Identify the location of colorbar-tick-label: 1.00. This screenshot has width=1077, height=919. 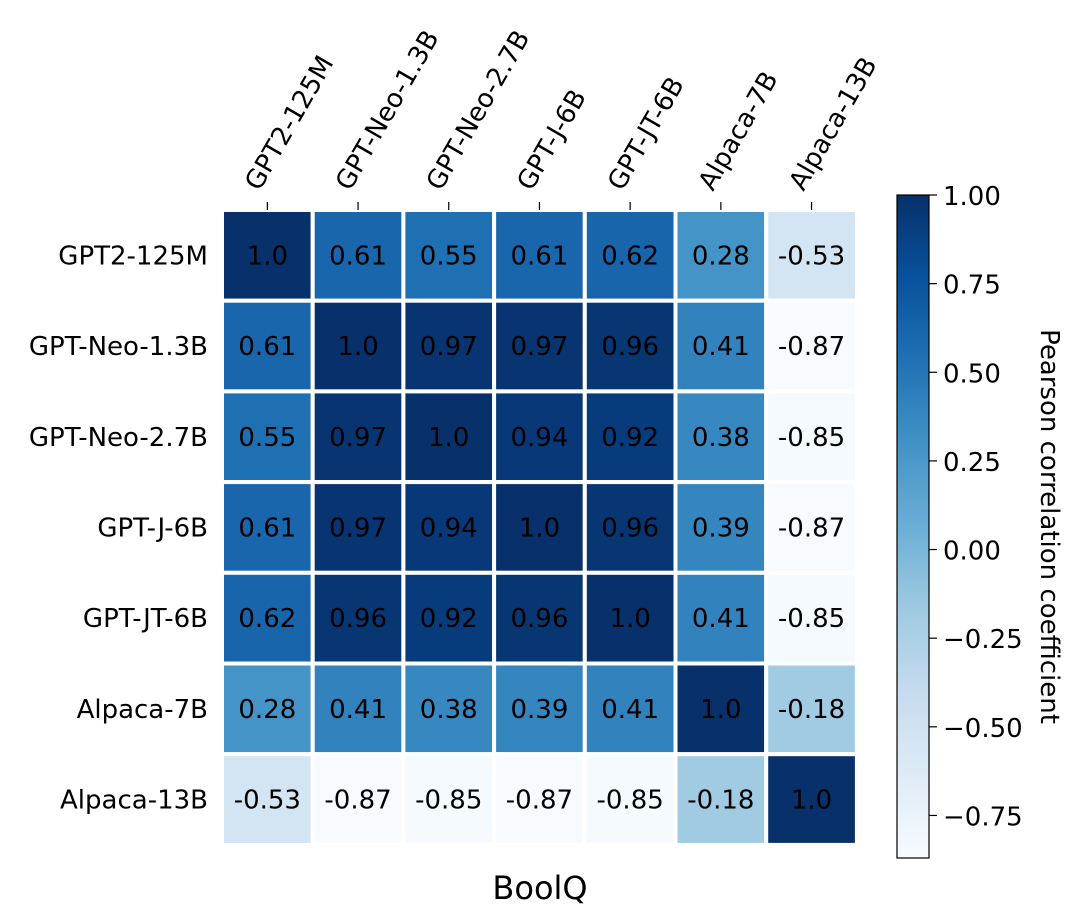
(972, 197).